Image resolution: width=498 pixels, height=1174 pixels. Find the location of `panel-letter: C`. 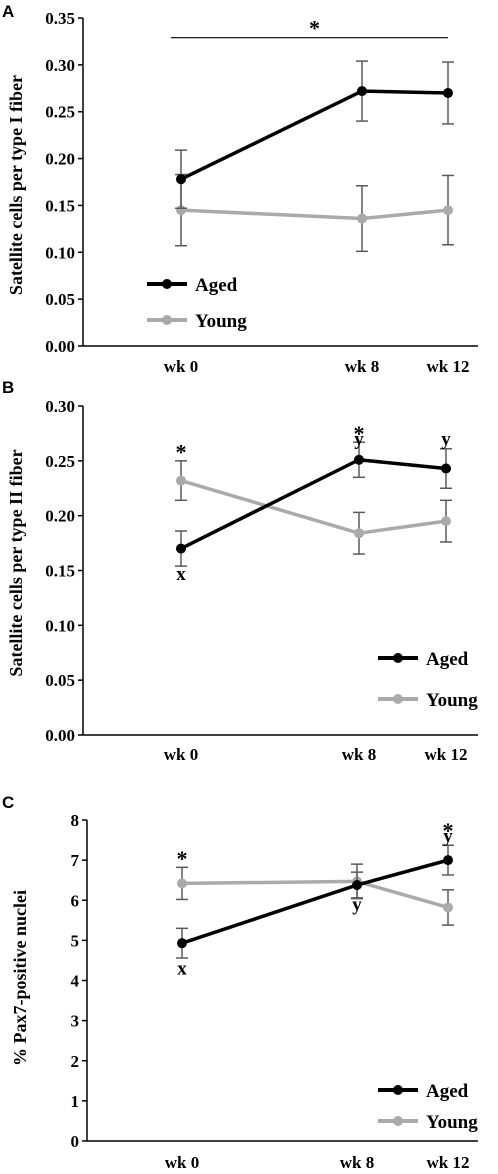

panel-letter: C is located at coordinates (8, 802).